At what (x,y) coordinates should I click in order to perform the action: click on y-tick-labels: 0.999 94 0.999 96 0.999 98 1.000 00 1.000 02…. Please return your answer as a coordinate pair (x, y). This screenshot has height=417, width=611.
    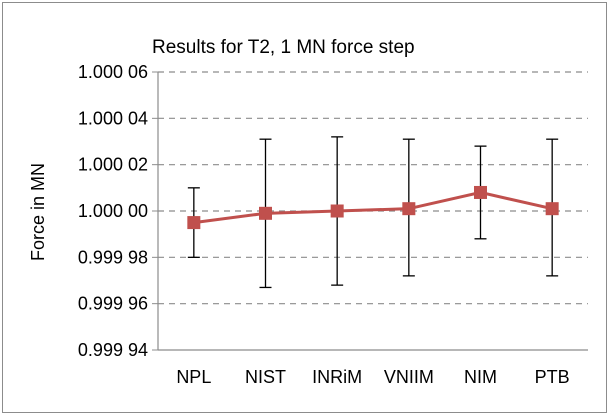
    Looking at the image, I should click on (113, 211).